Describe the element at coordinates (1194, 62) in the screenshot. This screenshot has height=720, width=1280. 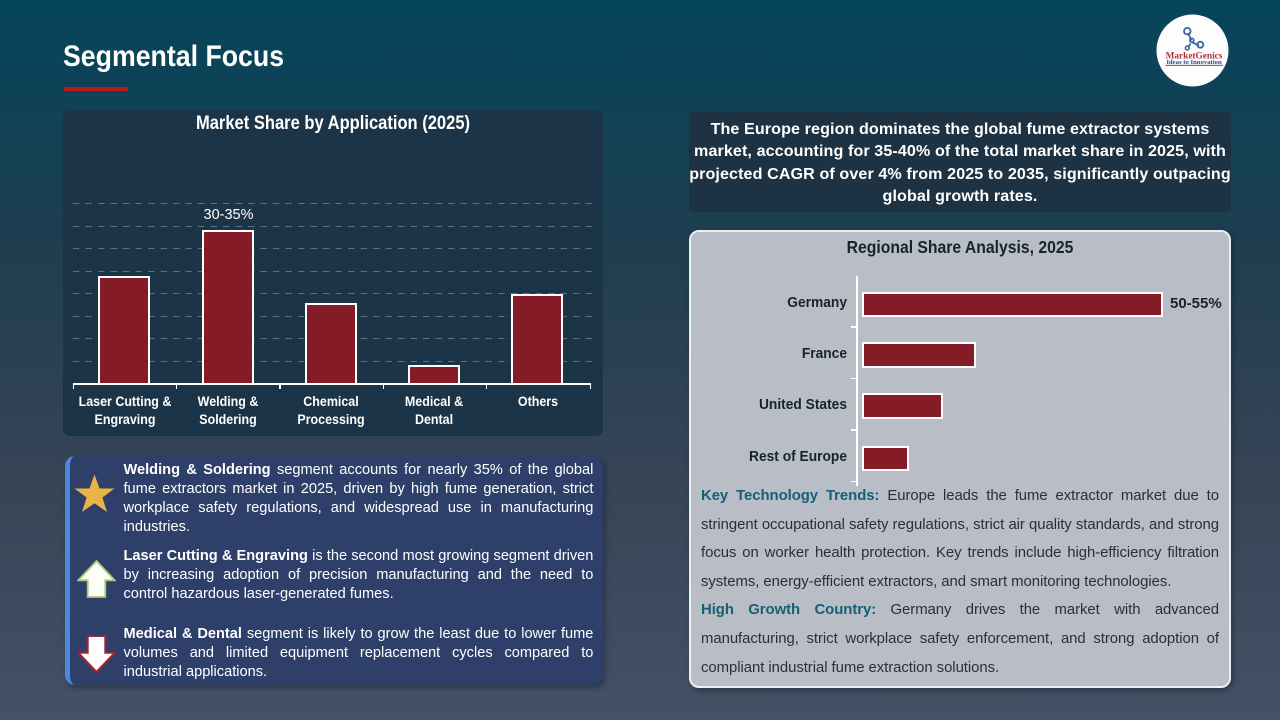
I see `svg-text: Ideas to Innovation` at that location.